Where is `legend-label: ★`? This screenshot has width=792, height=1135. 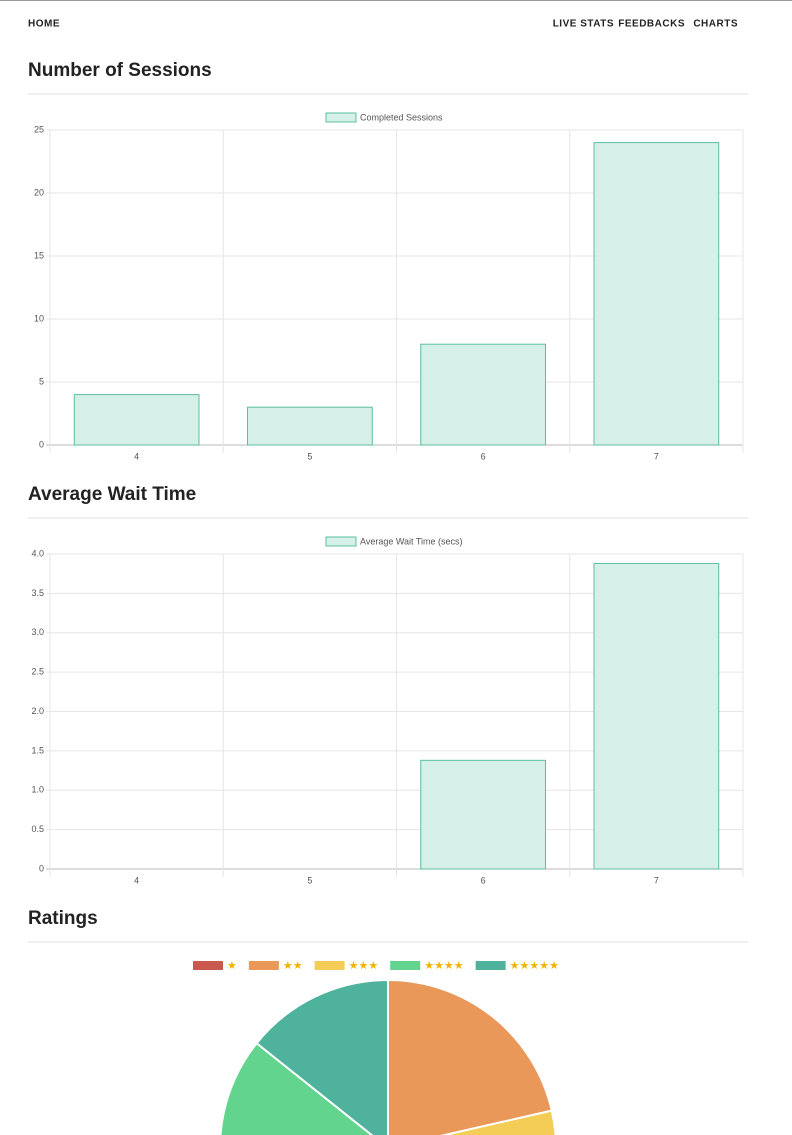 legend-label: ★ is located at coordinates (232, 966).